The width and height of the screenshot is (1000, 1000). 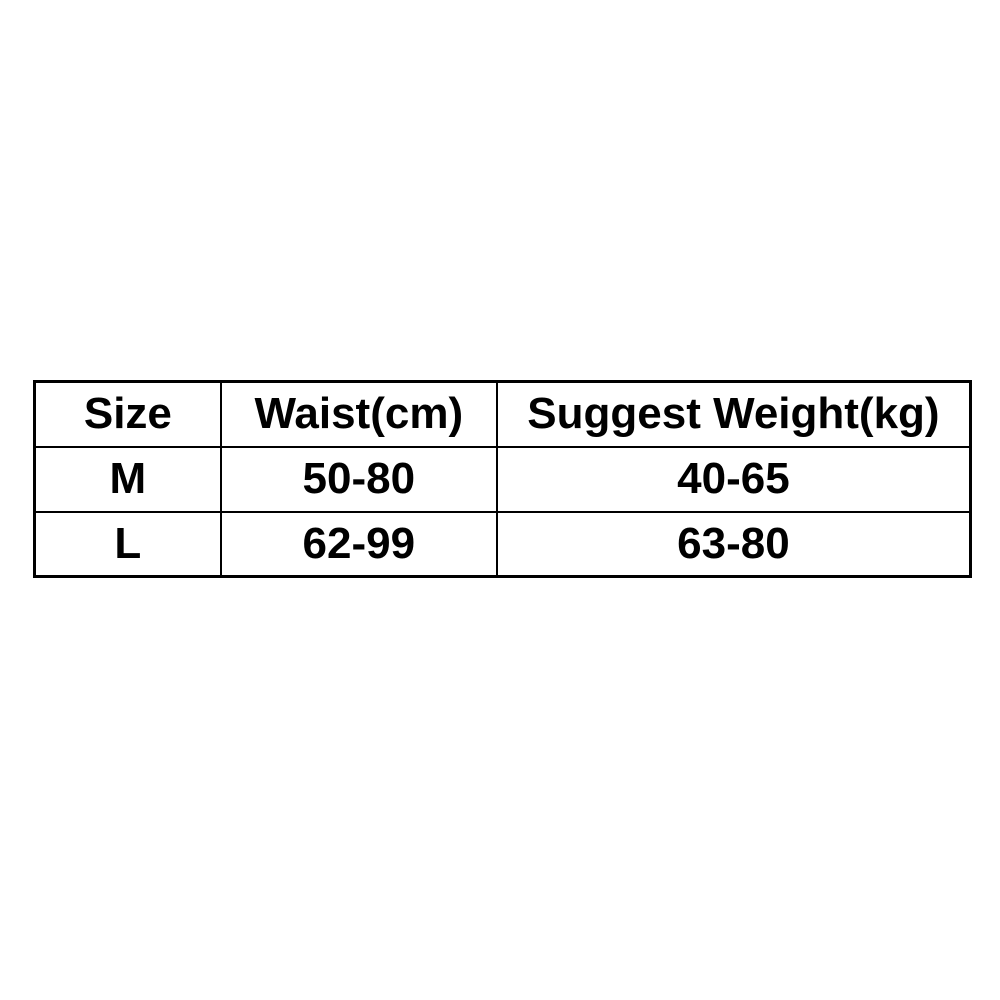 What do you see at coordinates (358, 479) in the screenshot?
I see `cell-waist-m: 50-80` at bounding box center [358, 479].